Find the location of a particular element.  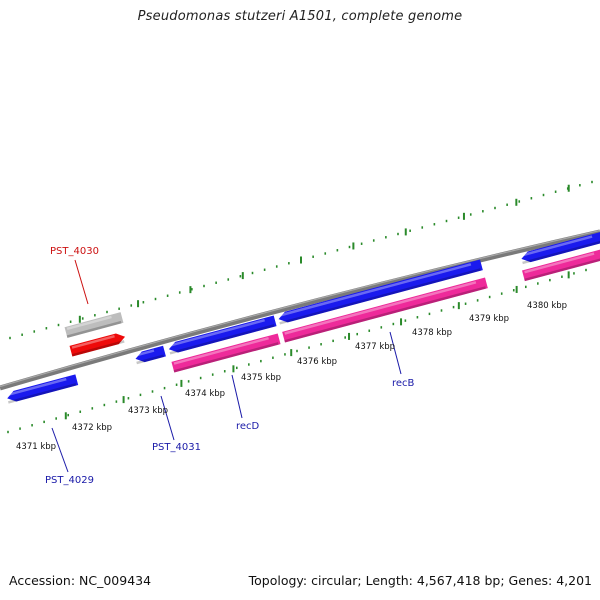

kbp-label: 4377 kbp is located at coordinates (375, 347).